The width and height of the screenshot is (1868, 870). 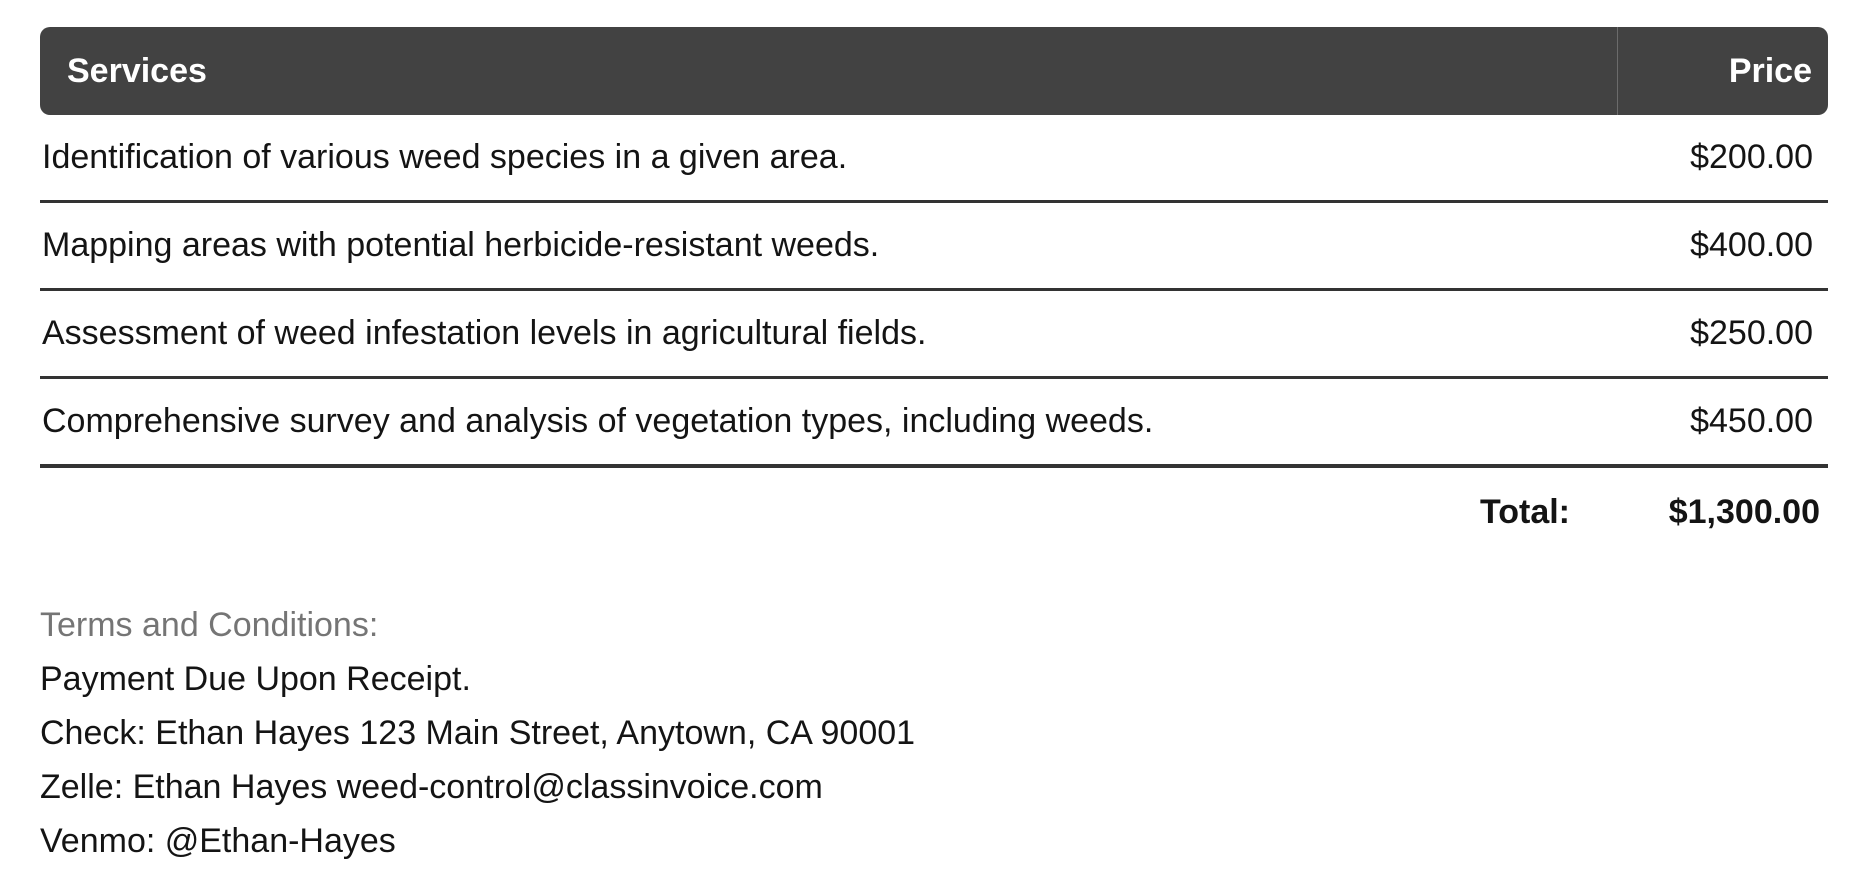 I want to click on terms-heading: Terms and Conditions:, so click(x=209, y=625).